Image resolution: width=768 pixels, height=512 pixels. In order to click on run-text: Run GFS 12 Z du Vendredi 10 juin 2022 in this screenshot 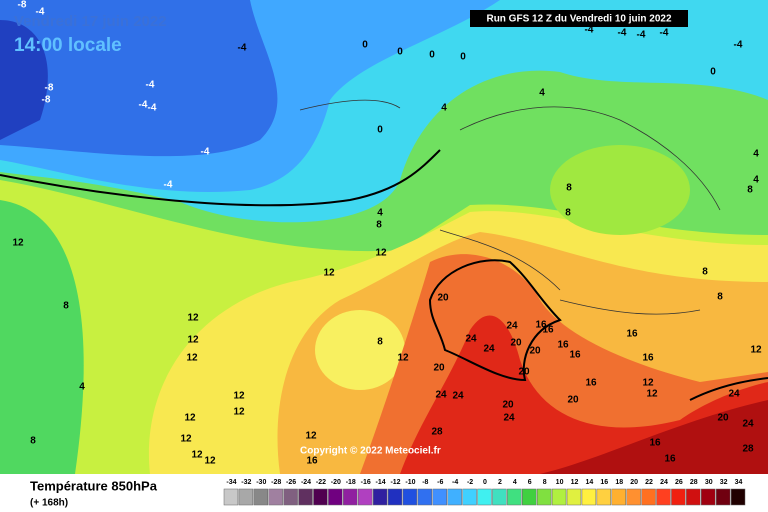, I will do `click(578, 19)`.